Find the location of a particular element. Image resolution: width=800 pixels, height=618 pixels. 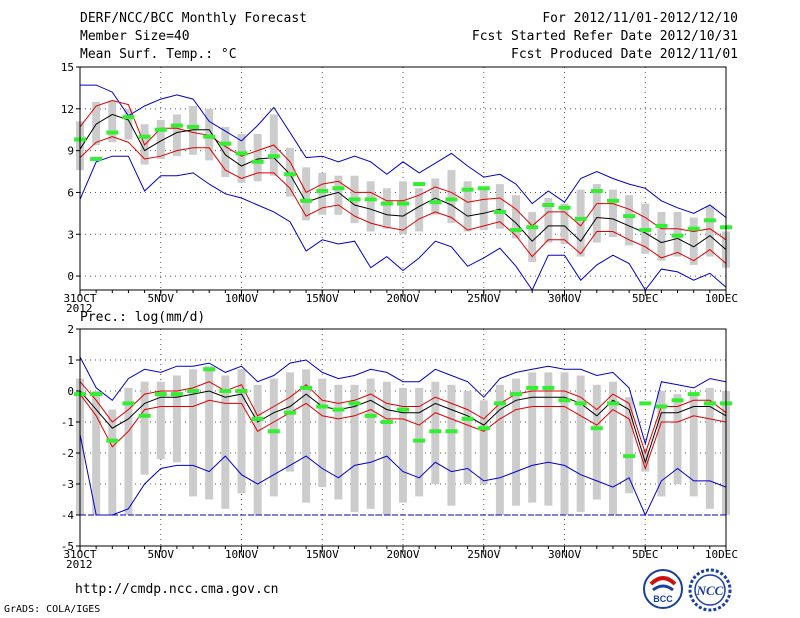

start-date: Fcst Started Refer Date 2012/10/31 is located at coordinates (604, 36).